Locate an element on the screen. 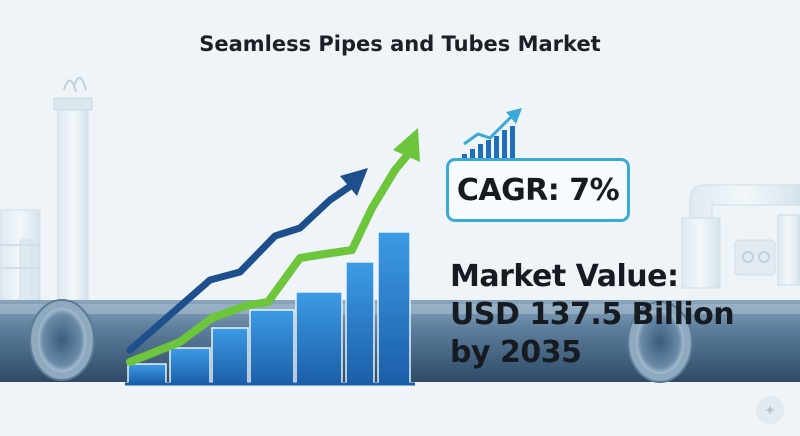 This screenshot has height=436, width=800. background-pipes-right is located at coordinates (740, 236).